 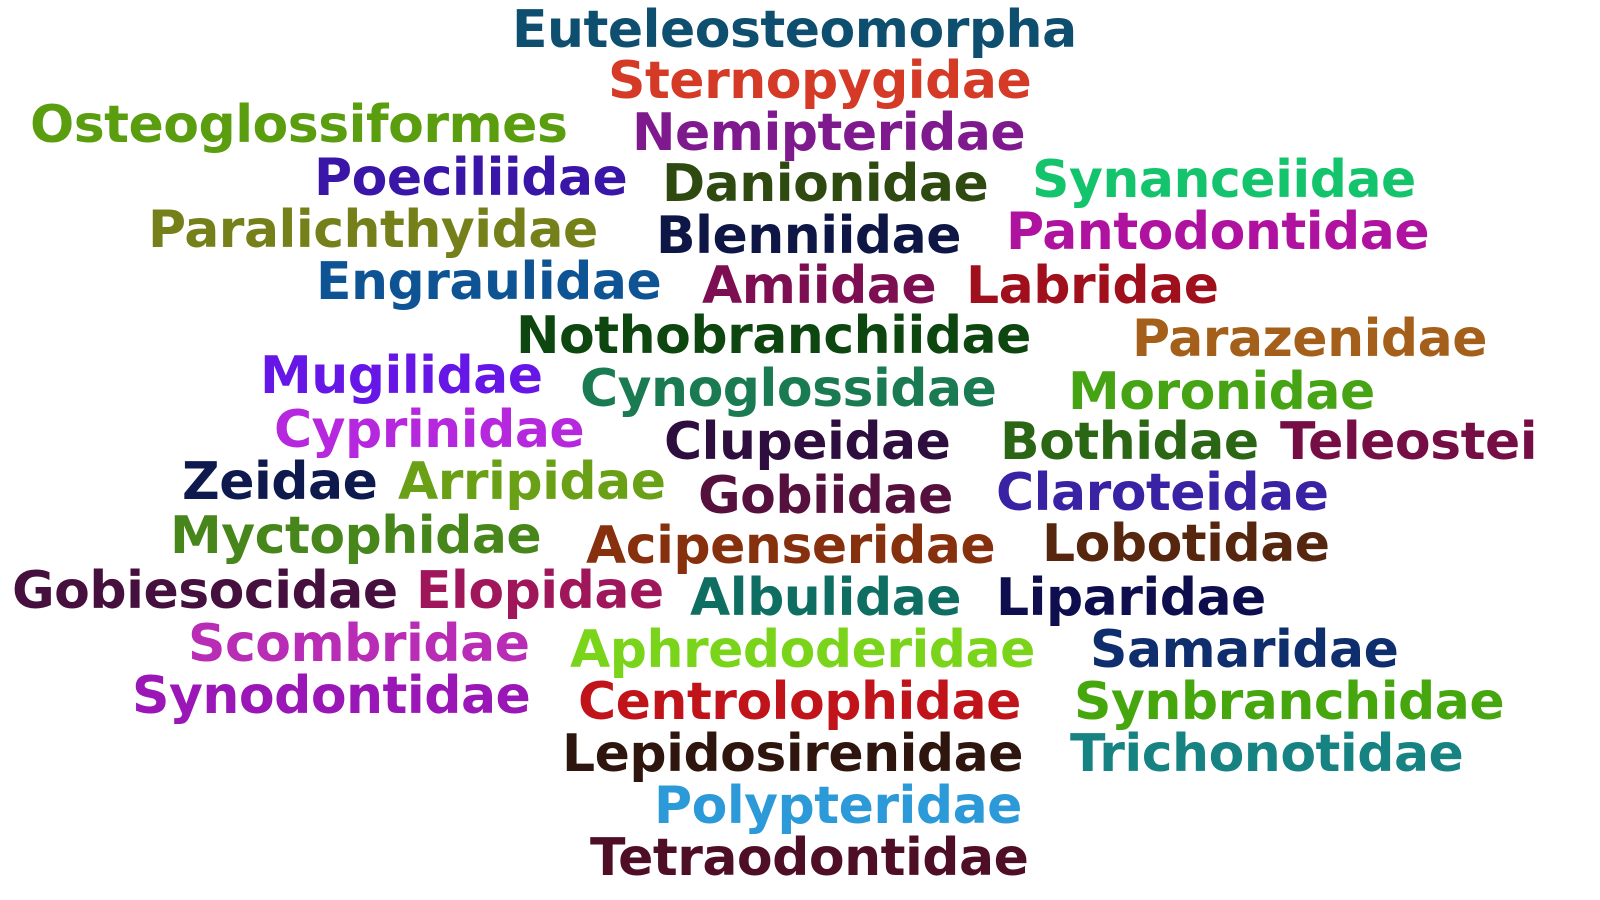 I want to click on word-euteleosteomorpha: Euteleosteomorpha, so click(x=794, y=30).